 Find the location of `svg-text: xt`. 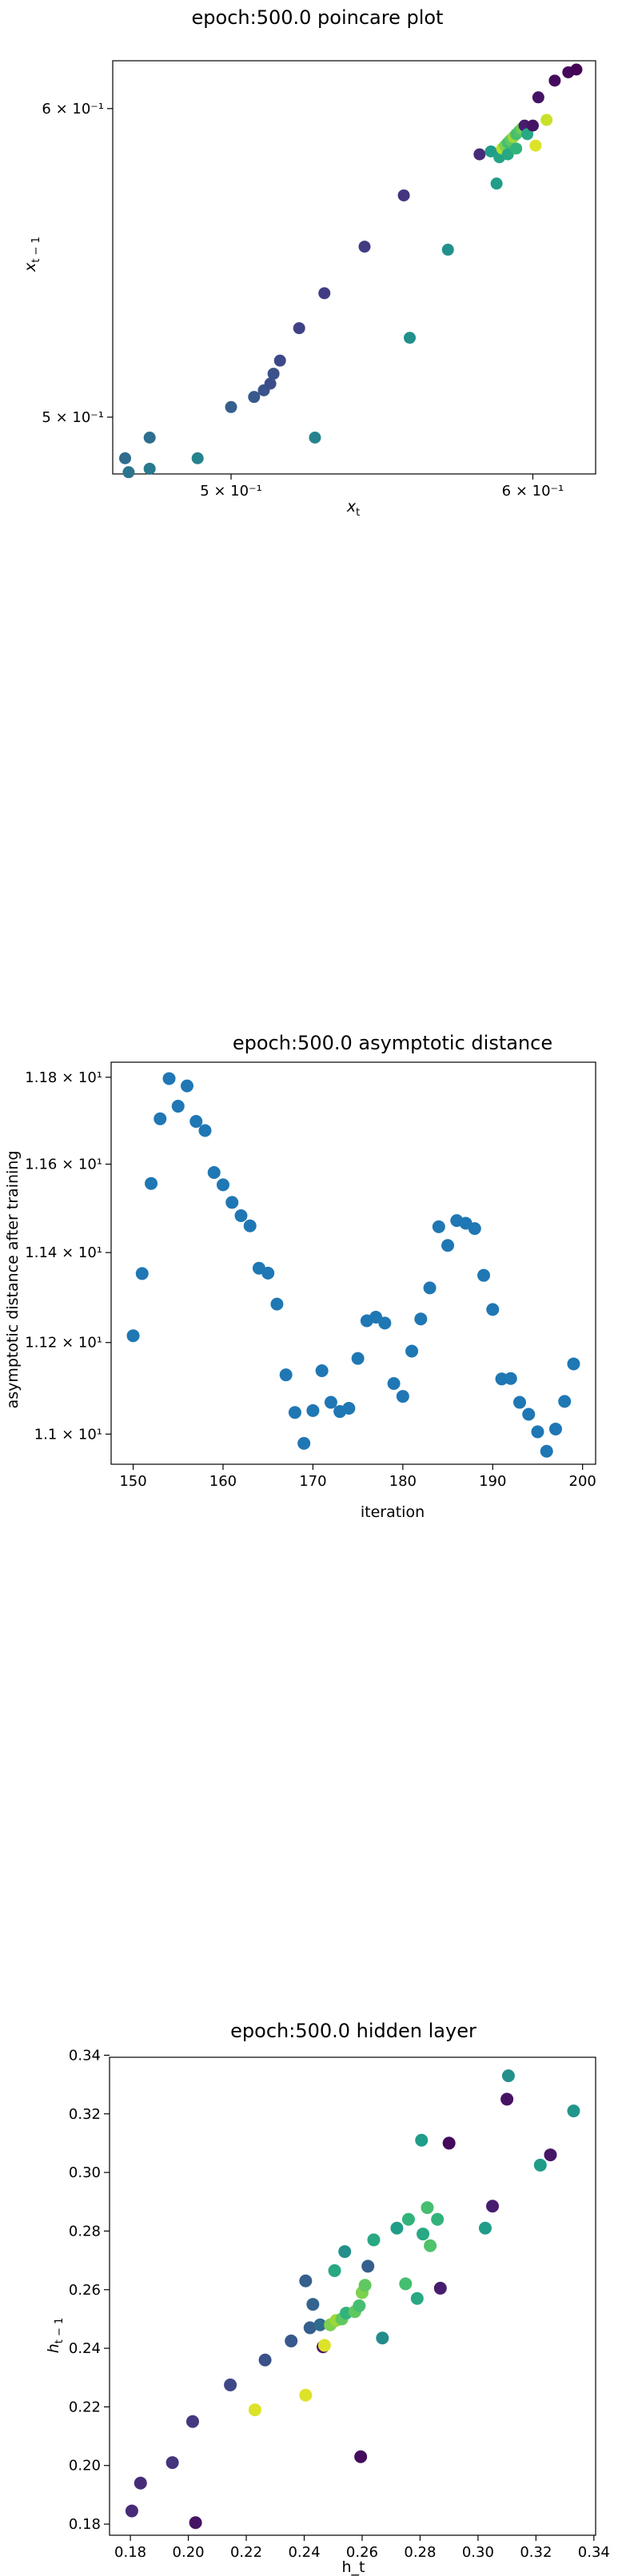

svg-text: xt is located at coordinates (353, 508).